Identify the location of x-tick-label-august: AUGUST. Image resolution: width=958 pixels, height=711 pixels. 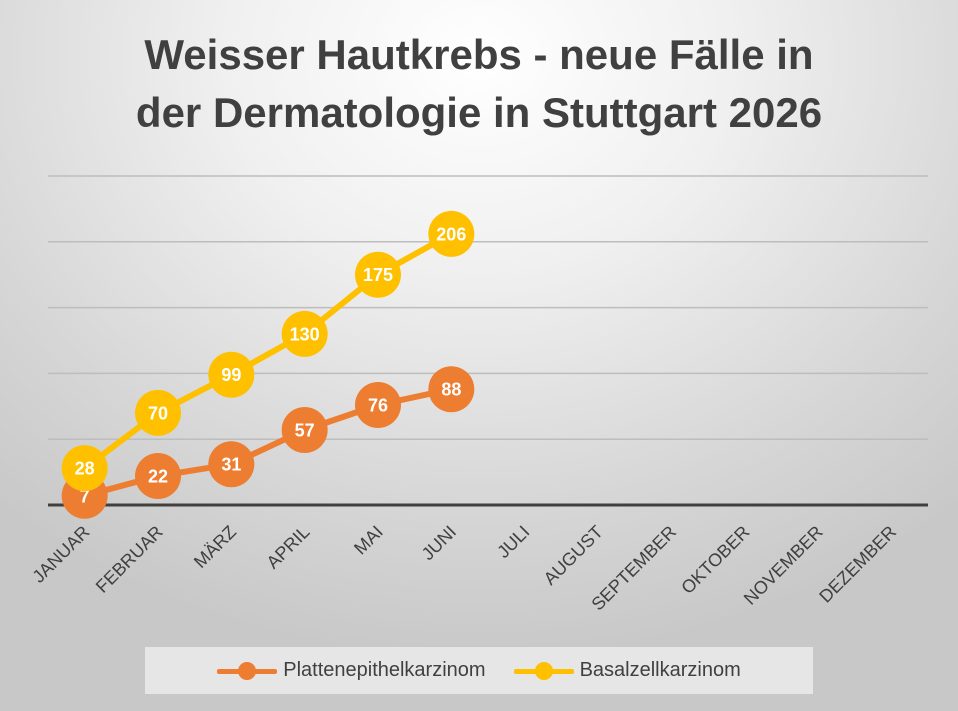
(573, 555).